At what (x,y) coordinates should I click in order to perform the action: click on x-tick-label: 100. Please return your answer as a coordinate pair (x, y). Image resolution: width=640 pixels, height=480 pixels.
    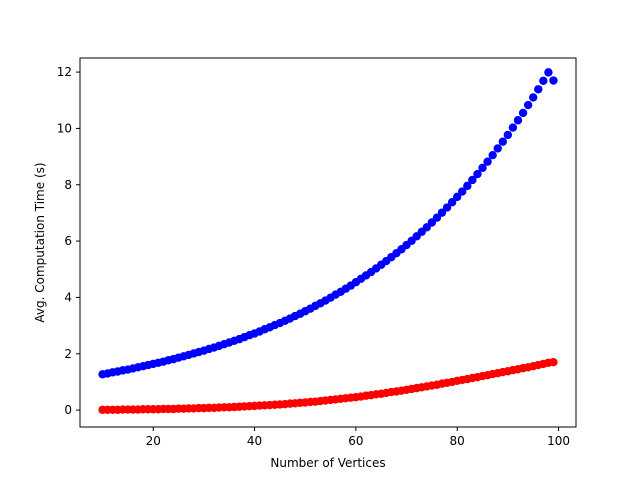
    Looking at the image, I should click on (558, 441).